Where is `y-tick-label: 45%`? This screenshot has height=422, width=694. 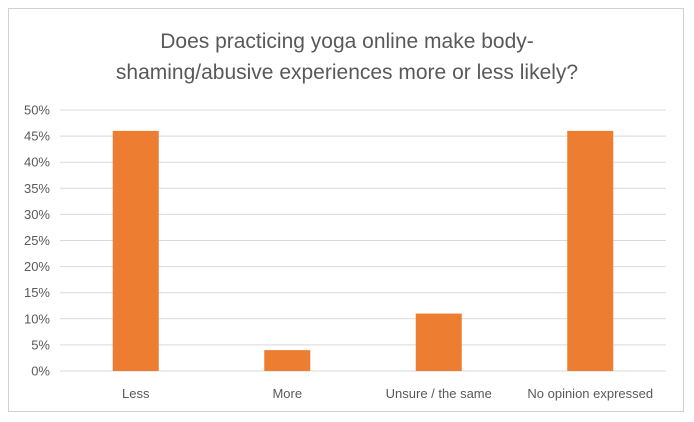
y-tick-label: 45% is located at coordinates (37, 136).